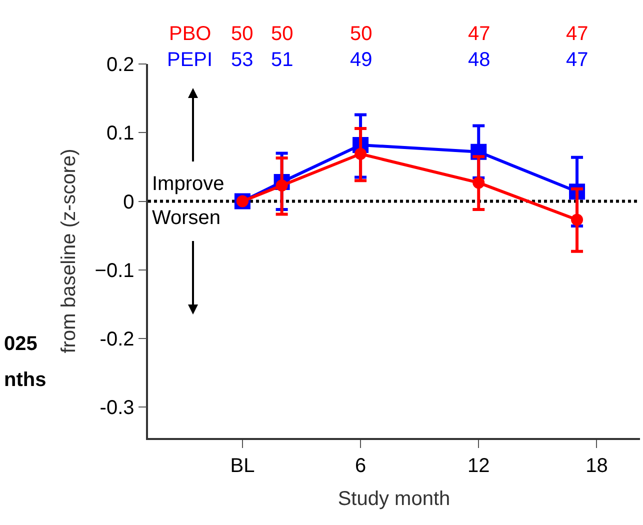 This screenshot has width=643, height=525. Describe the element at coordinates (120, 65) in the screenshot. I see `y-tick-label: 0.2` at that location.